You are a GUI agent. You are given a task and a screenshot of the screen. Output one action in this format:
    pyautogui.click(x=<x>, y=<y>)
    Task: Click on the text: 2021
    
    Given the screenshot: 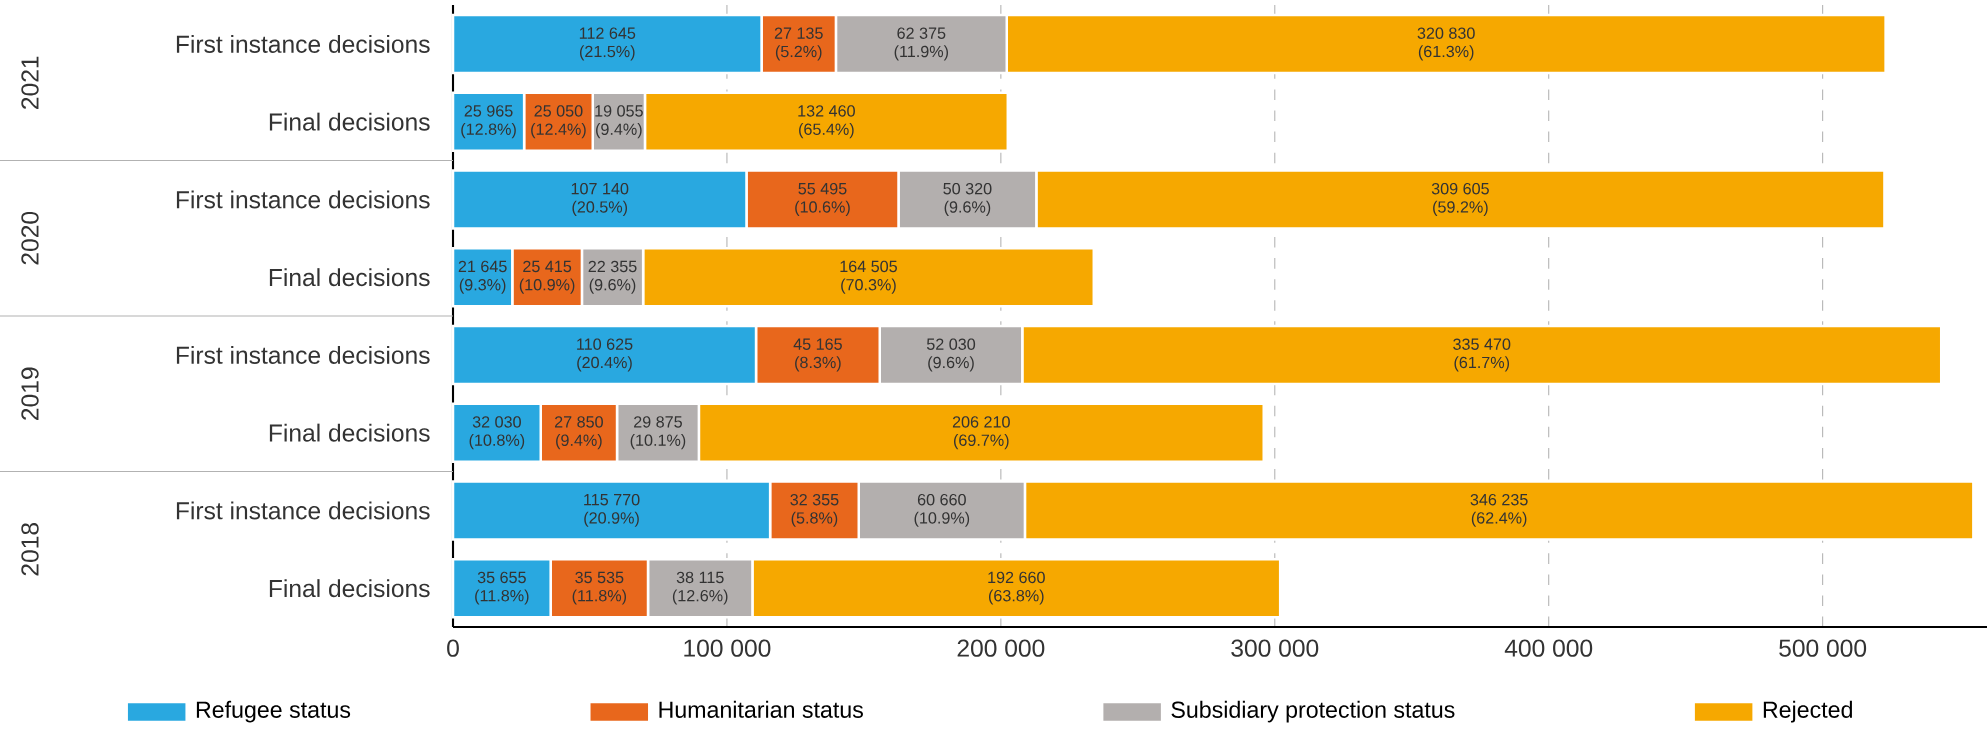 What is the action you would take?
    pyautogui.click(x=30, y=82)
    